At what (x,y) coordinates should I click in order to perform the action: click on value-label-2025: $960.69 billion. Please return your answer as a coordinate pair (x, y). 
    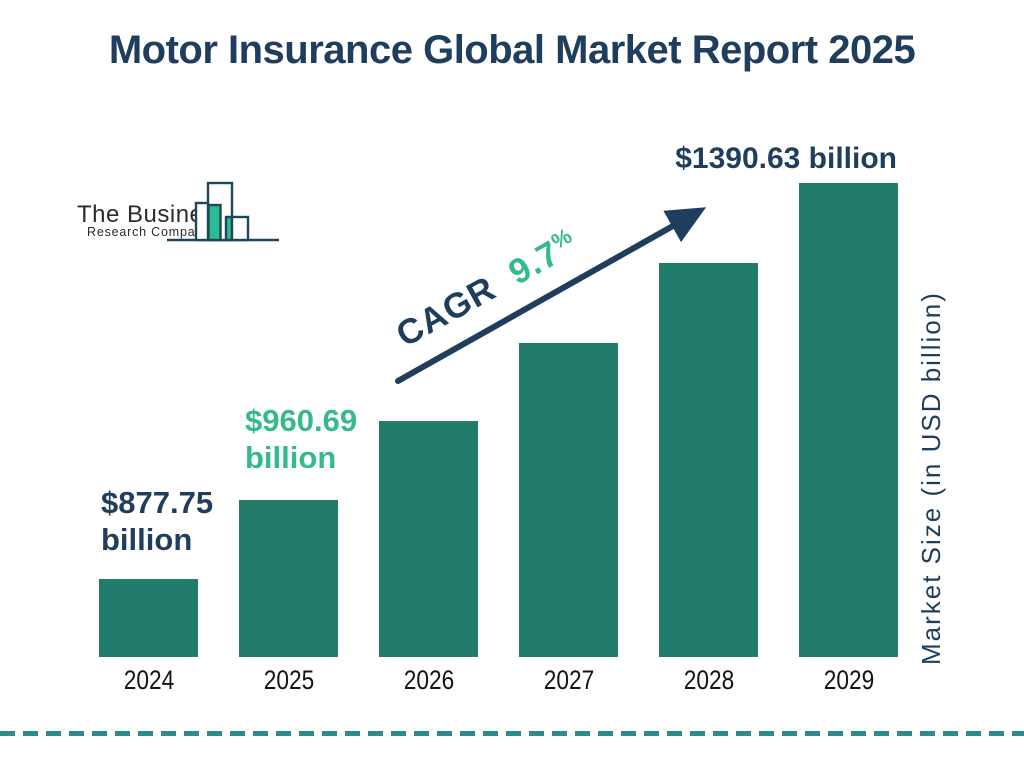
    Looking at the image, I should click on (301, 439).